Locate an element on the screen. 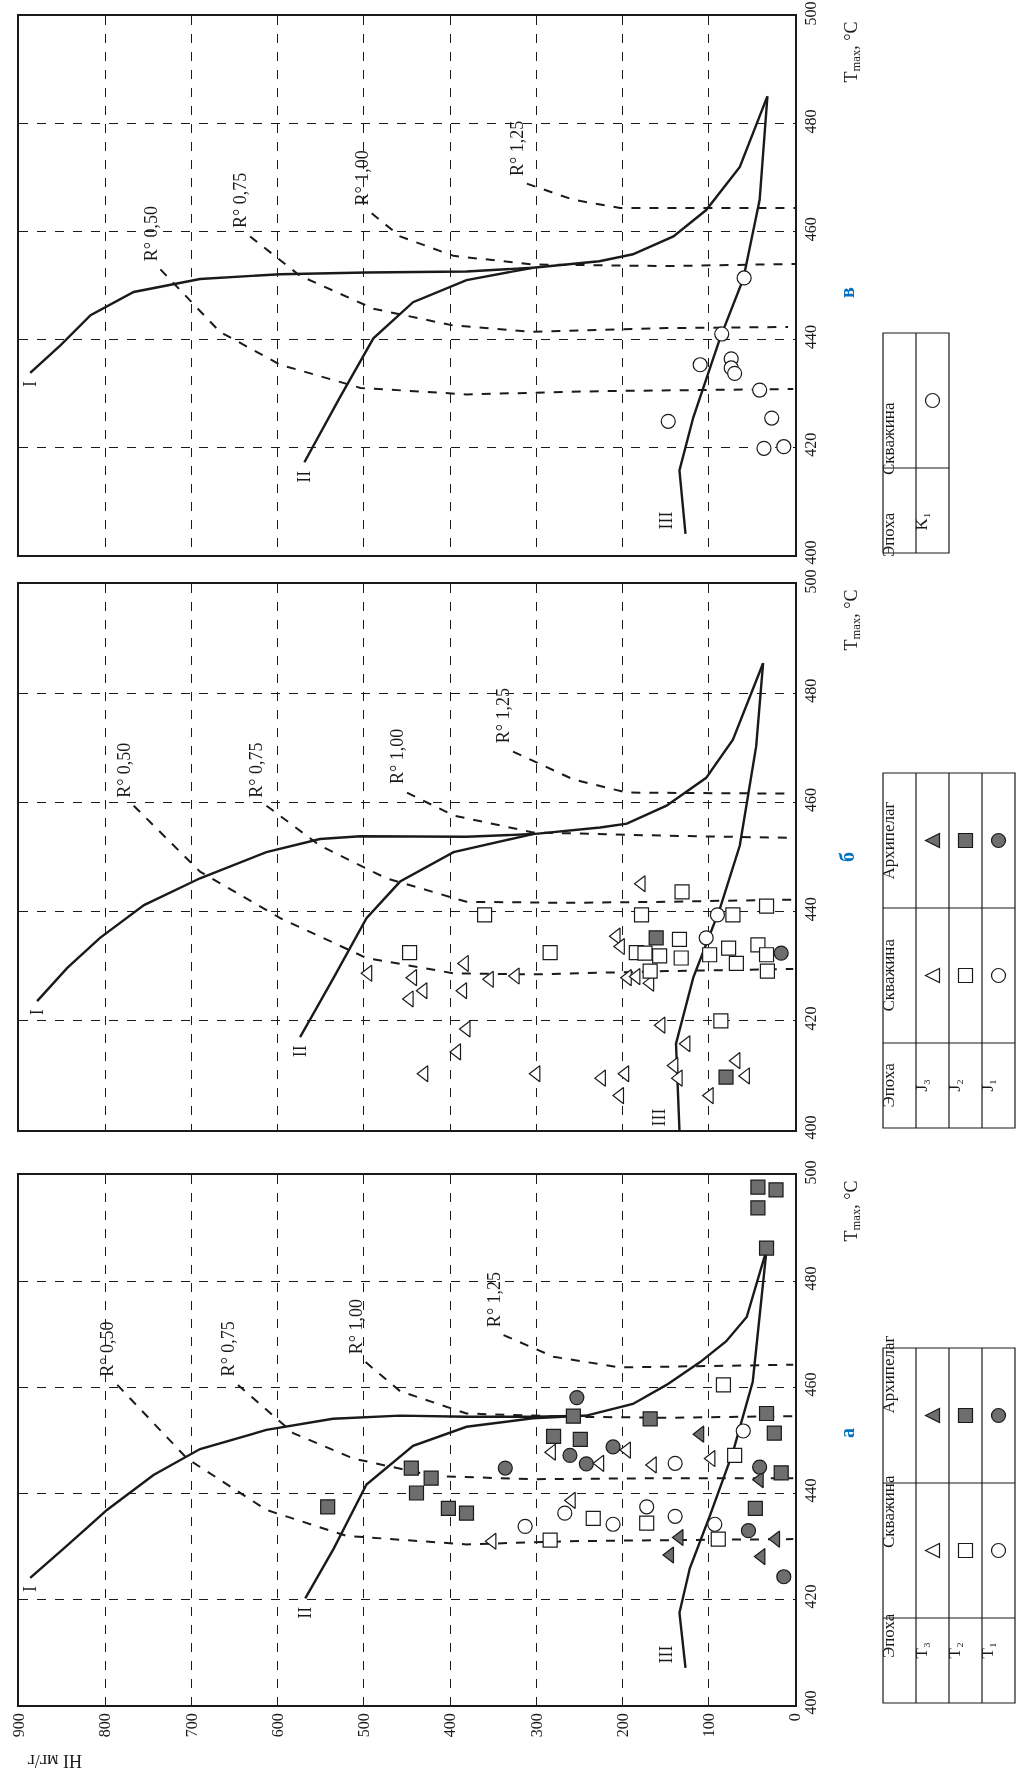 This screenshot has width=1019, height=1772. x-tick-label: 800 is located at coordinates (105, 1725).